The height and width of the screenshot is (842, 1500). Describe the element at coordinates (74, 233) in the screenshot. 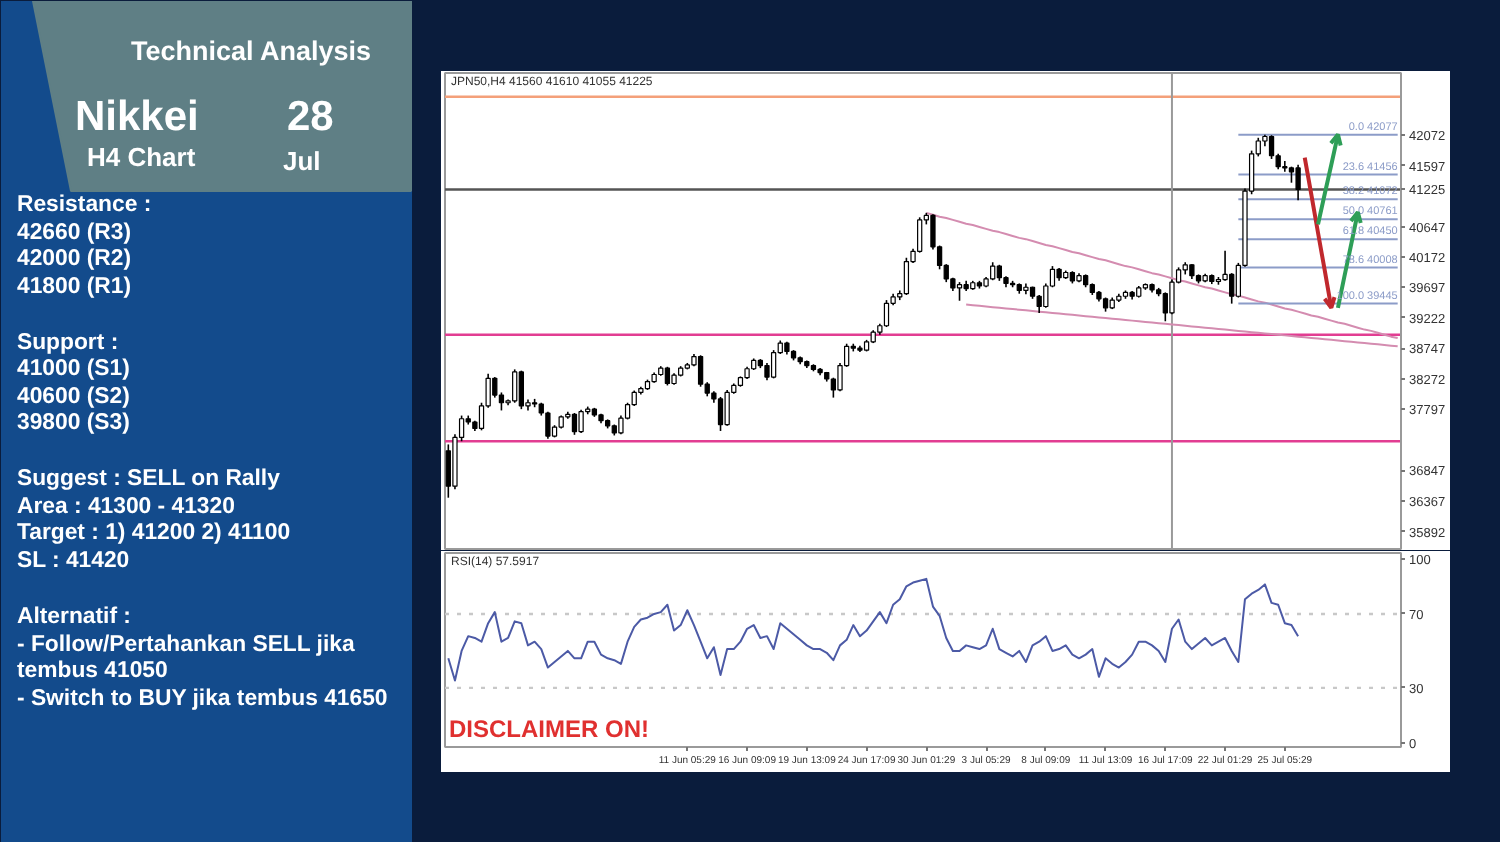

I see `text: 42660 (R3)` at that location.